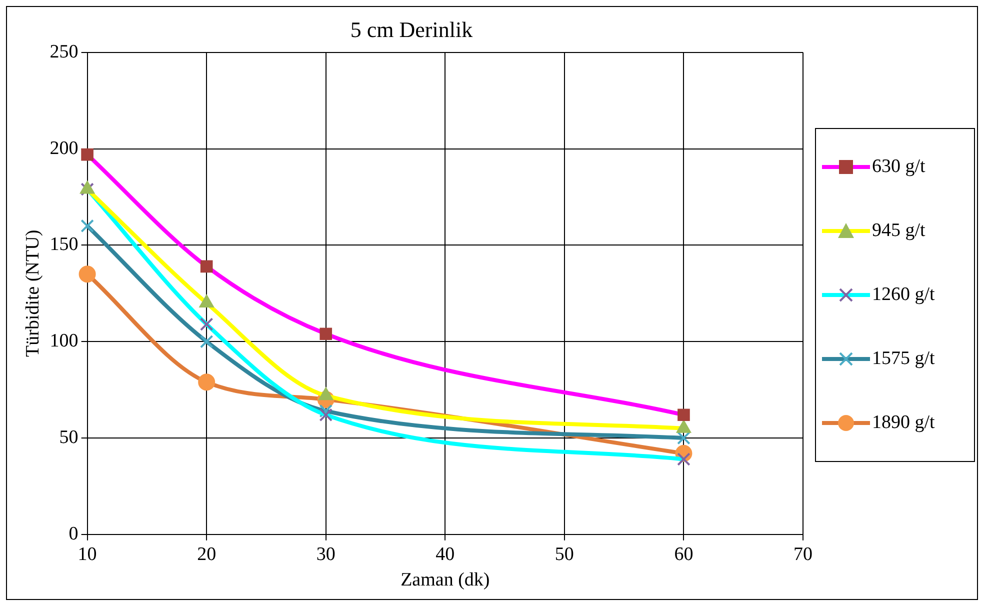 The image size is (985, 608). Describe the element at coordinates (64, 51) in the screenshot. I see `y-tick-label: 250` at that location.